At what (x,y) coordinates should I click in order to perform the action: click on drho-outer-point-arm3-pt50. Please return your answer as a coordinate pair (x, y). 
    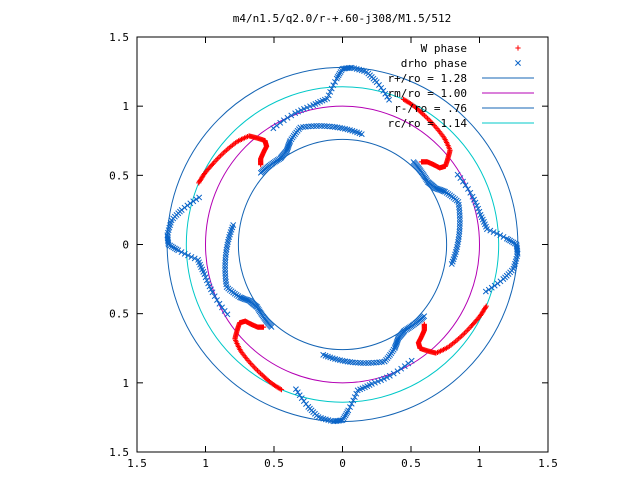
    Looking at the image, I should click on (287, 117).